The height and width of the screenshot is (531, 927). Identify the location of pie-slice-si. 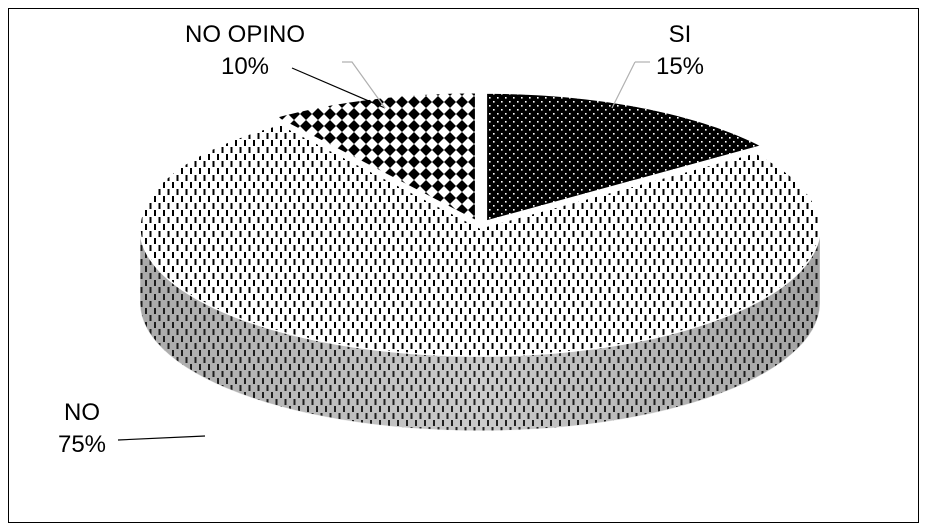
(624, 157).